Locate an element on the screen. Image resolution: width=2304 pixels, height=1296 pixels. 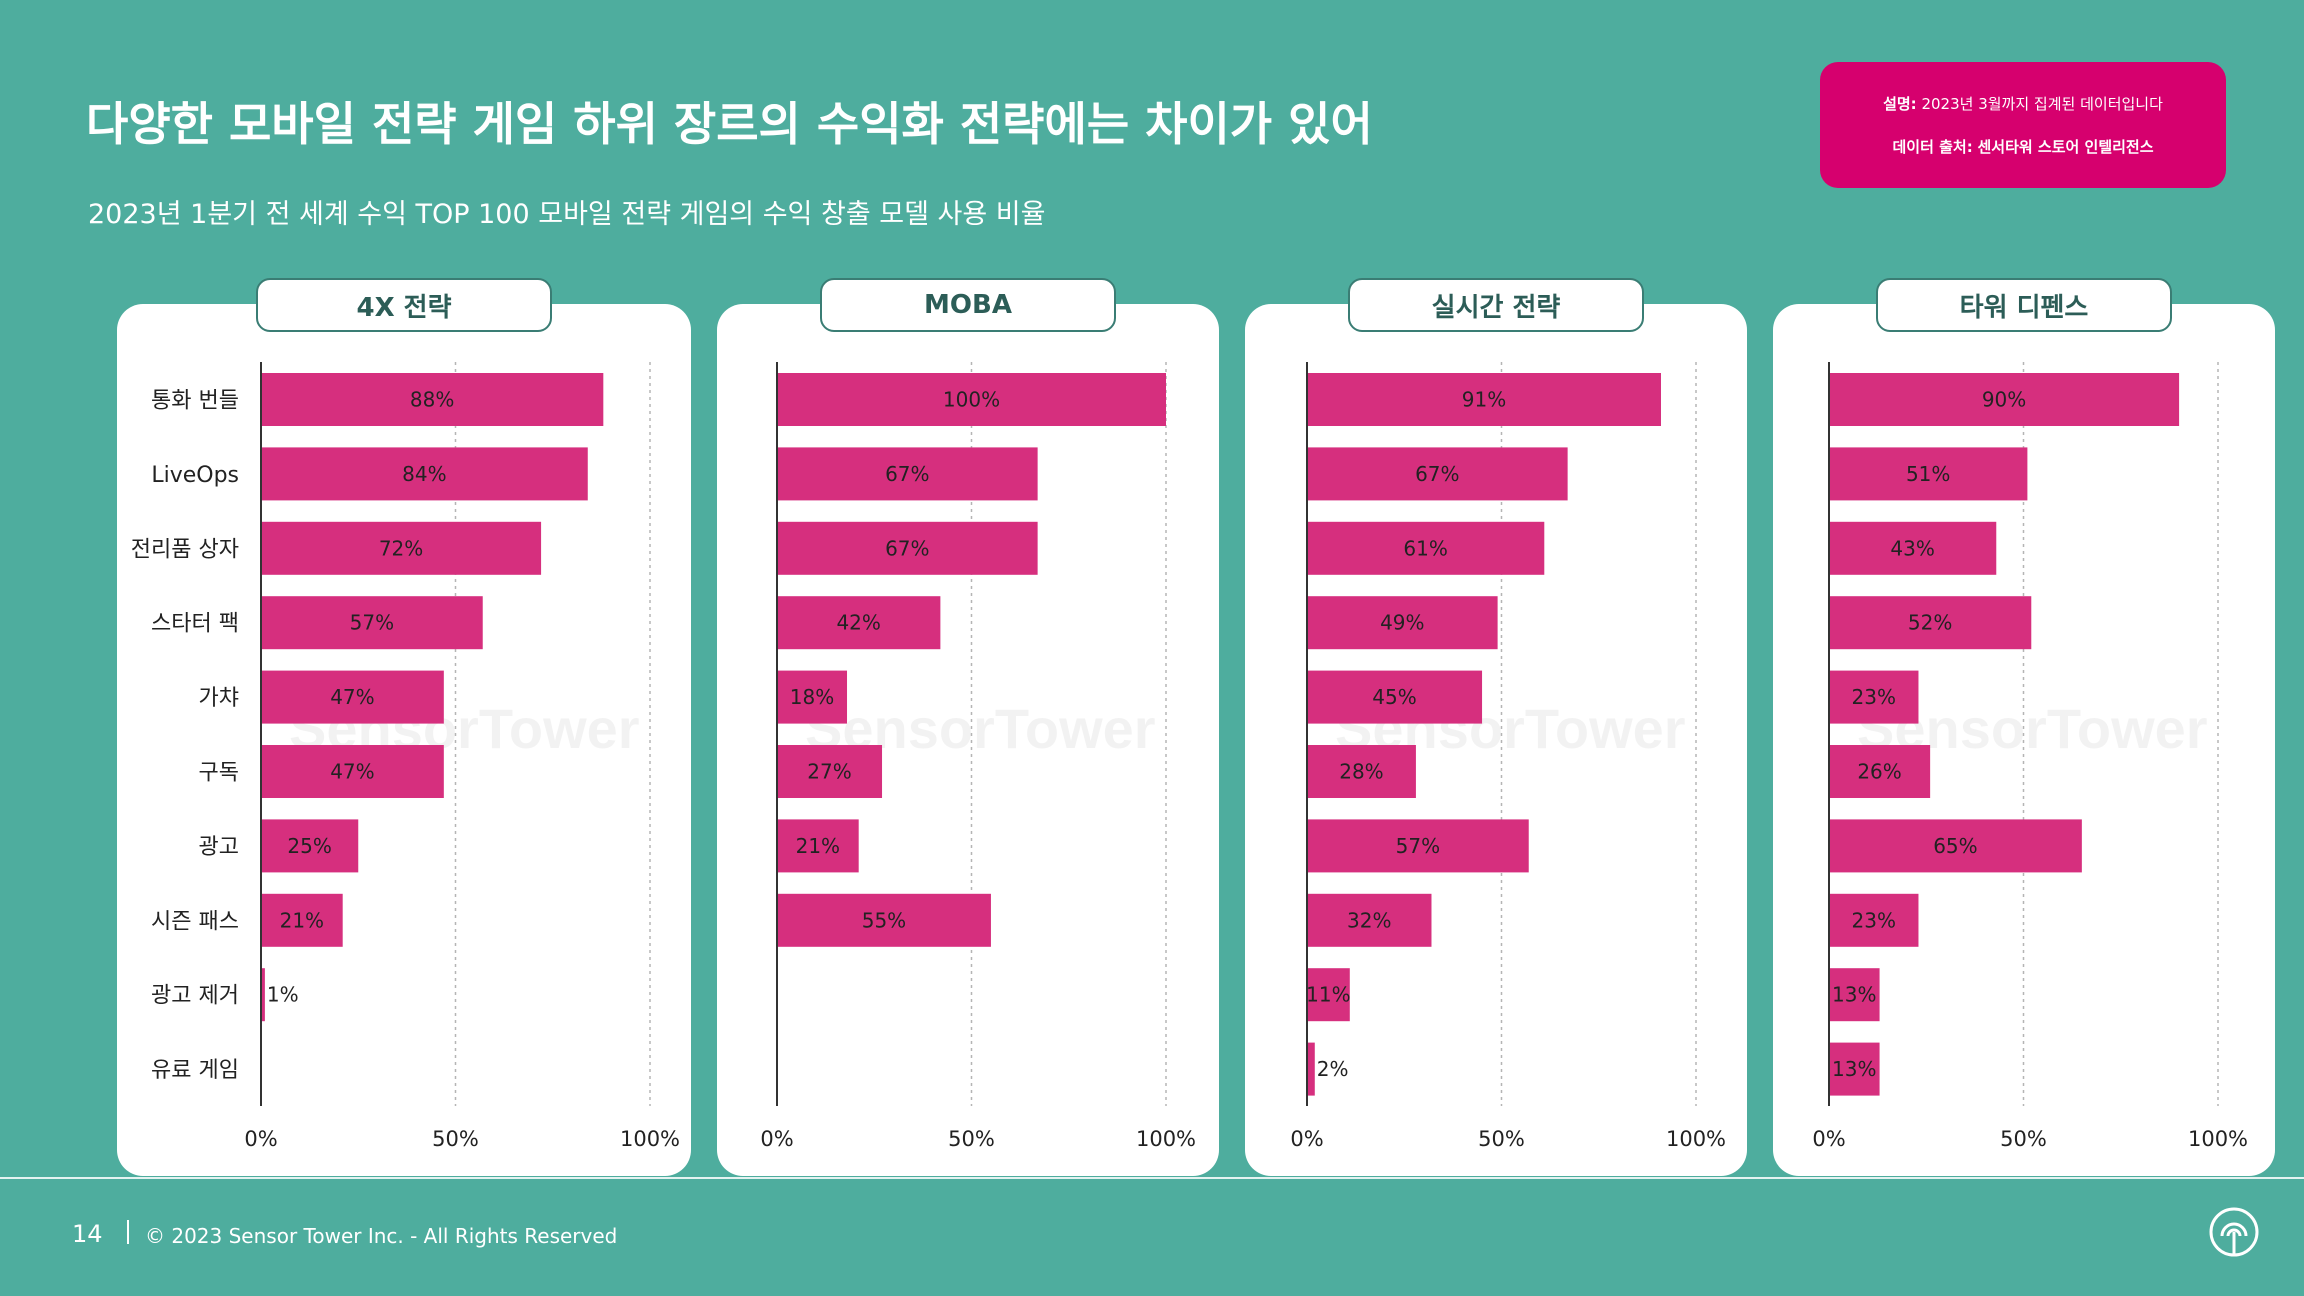
note-desc-label: 설명: is located at coordinates (1900, 104).